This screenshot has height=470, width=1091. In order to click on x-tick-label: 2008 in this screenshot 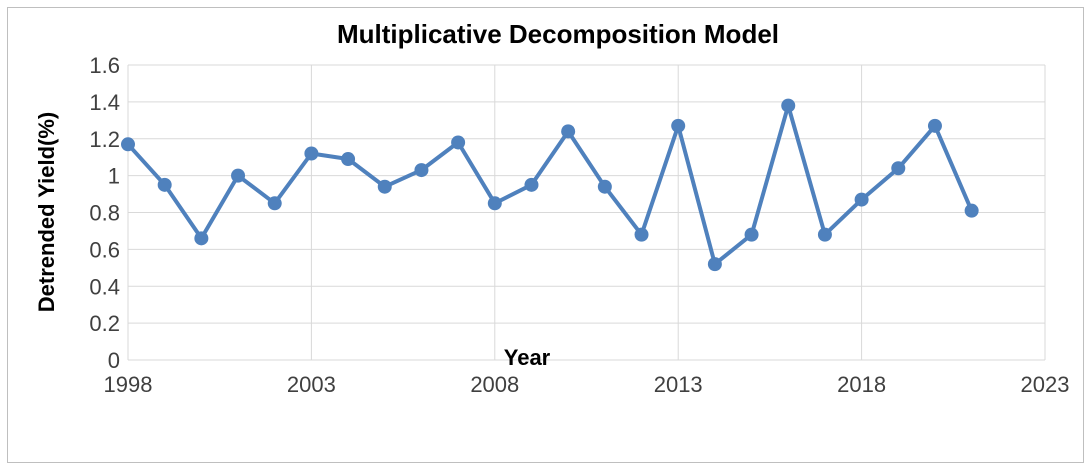, I will do `click(494, 384)`.